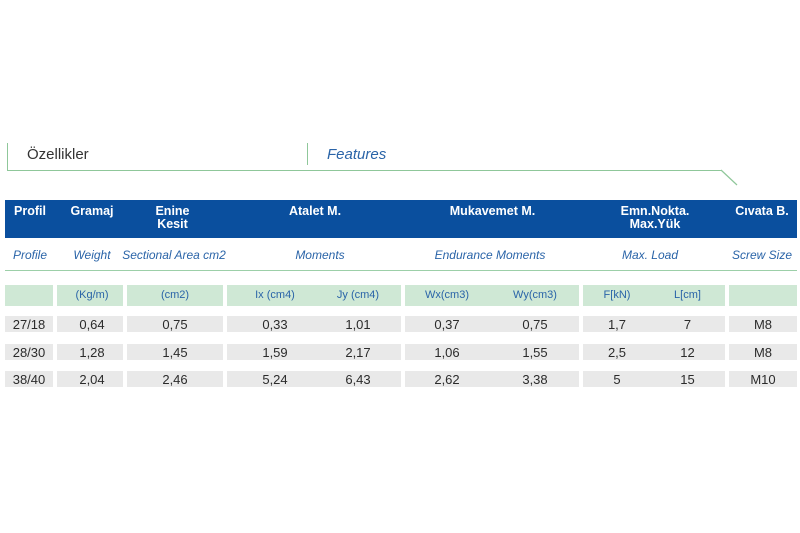  What do you see at coordinates (447, 324) in the screenshot?
I see `table-cell-wx: 0,37` at bounding box center [447, 324].